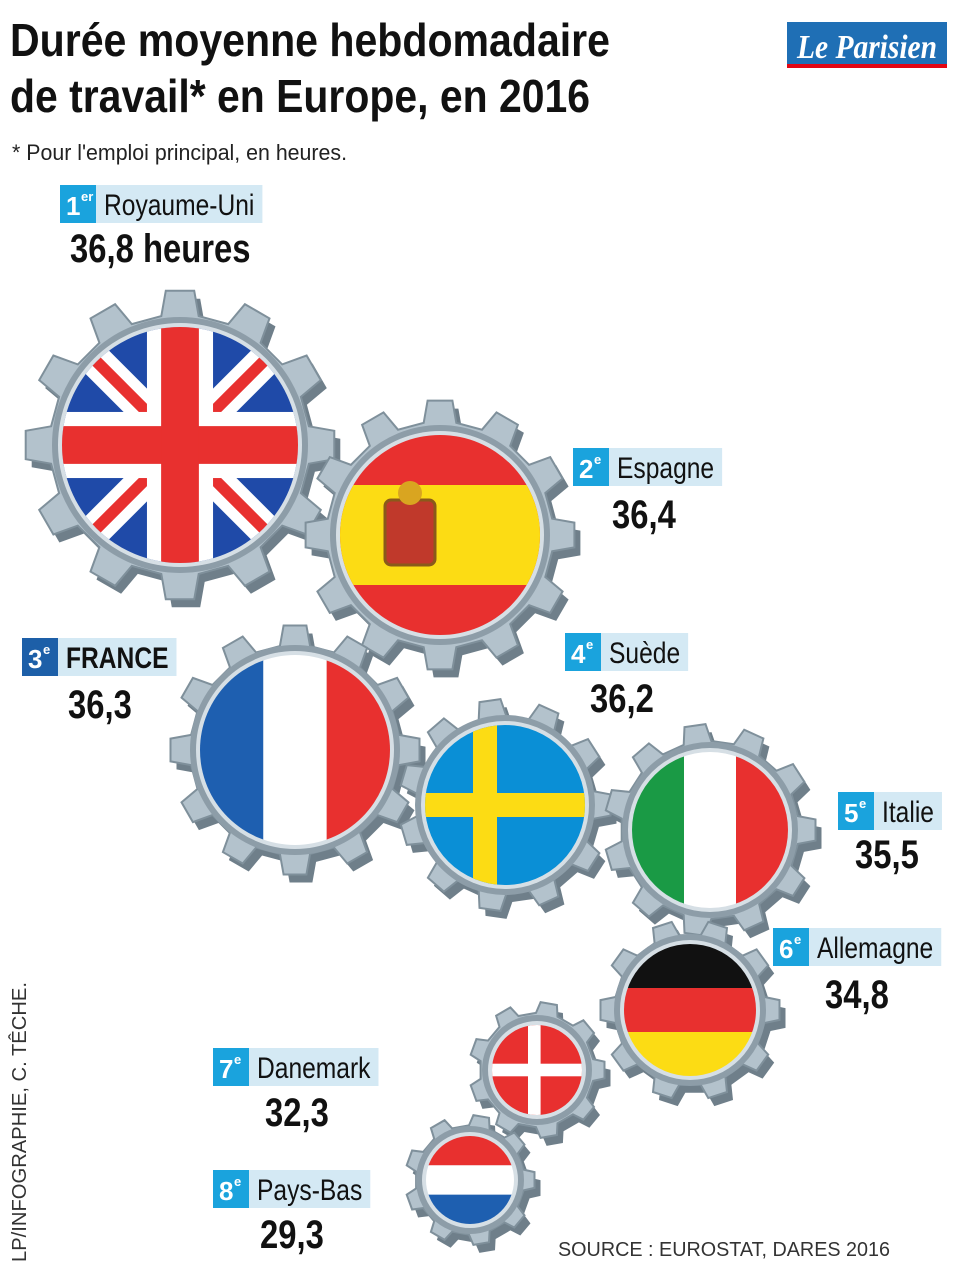 The image size is (963, 1280). I want to click on rank-number: 3, so click(35, 659).